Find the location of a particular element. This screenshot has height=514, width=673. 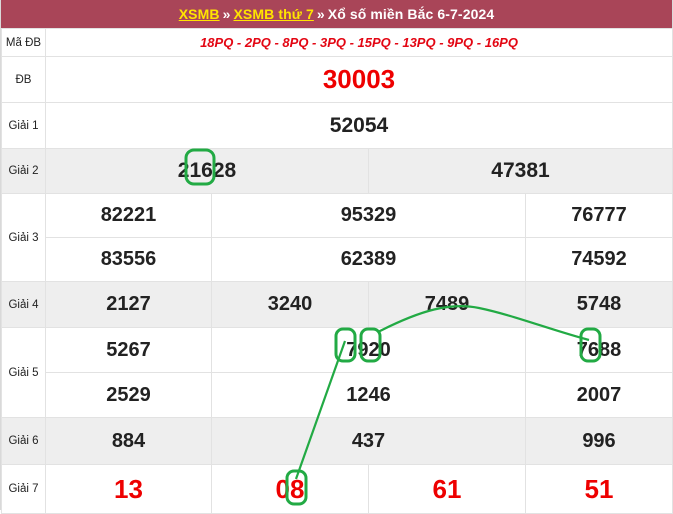

giai-6-value-3: 996 is located at coordinates (598, 441).